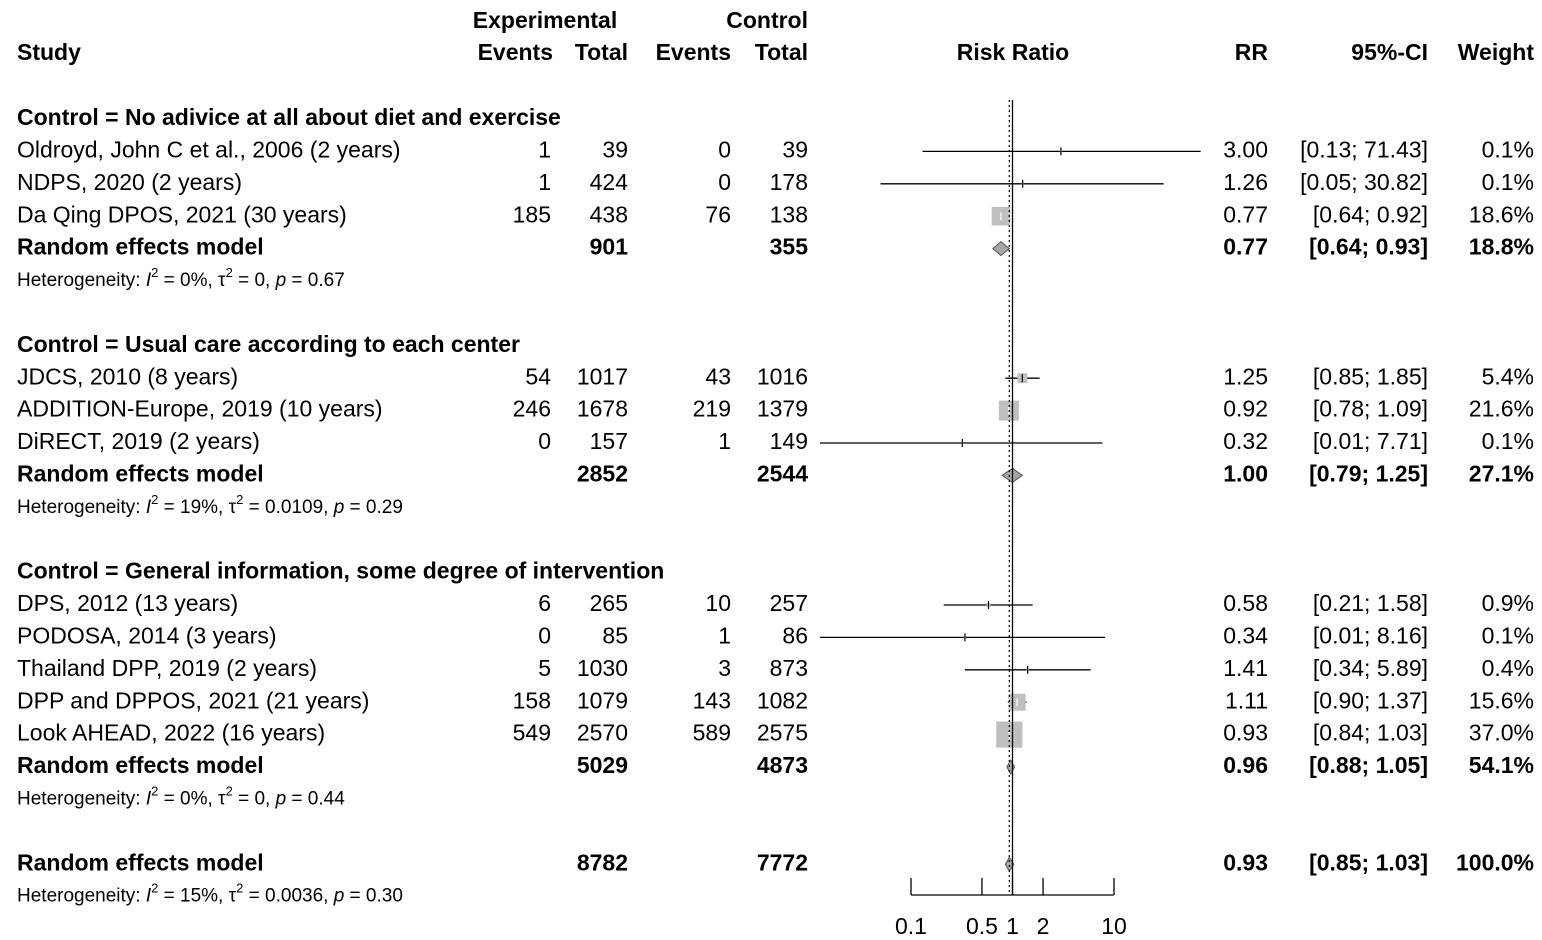 The image size is (1542, 940). What do you see at coordinates (288, 896) in the screenshot?
I see `heterogeneity-part: = 0.0036,` at bounding box center [288, 896].